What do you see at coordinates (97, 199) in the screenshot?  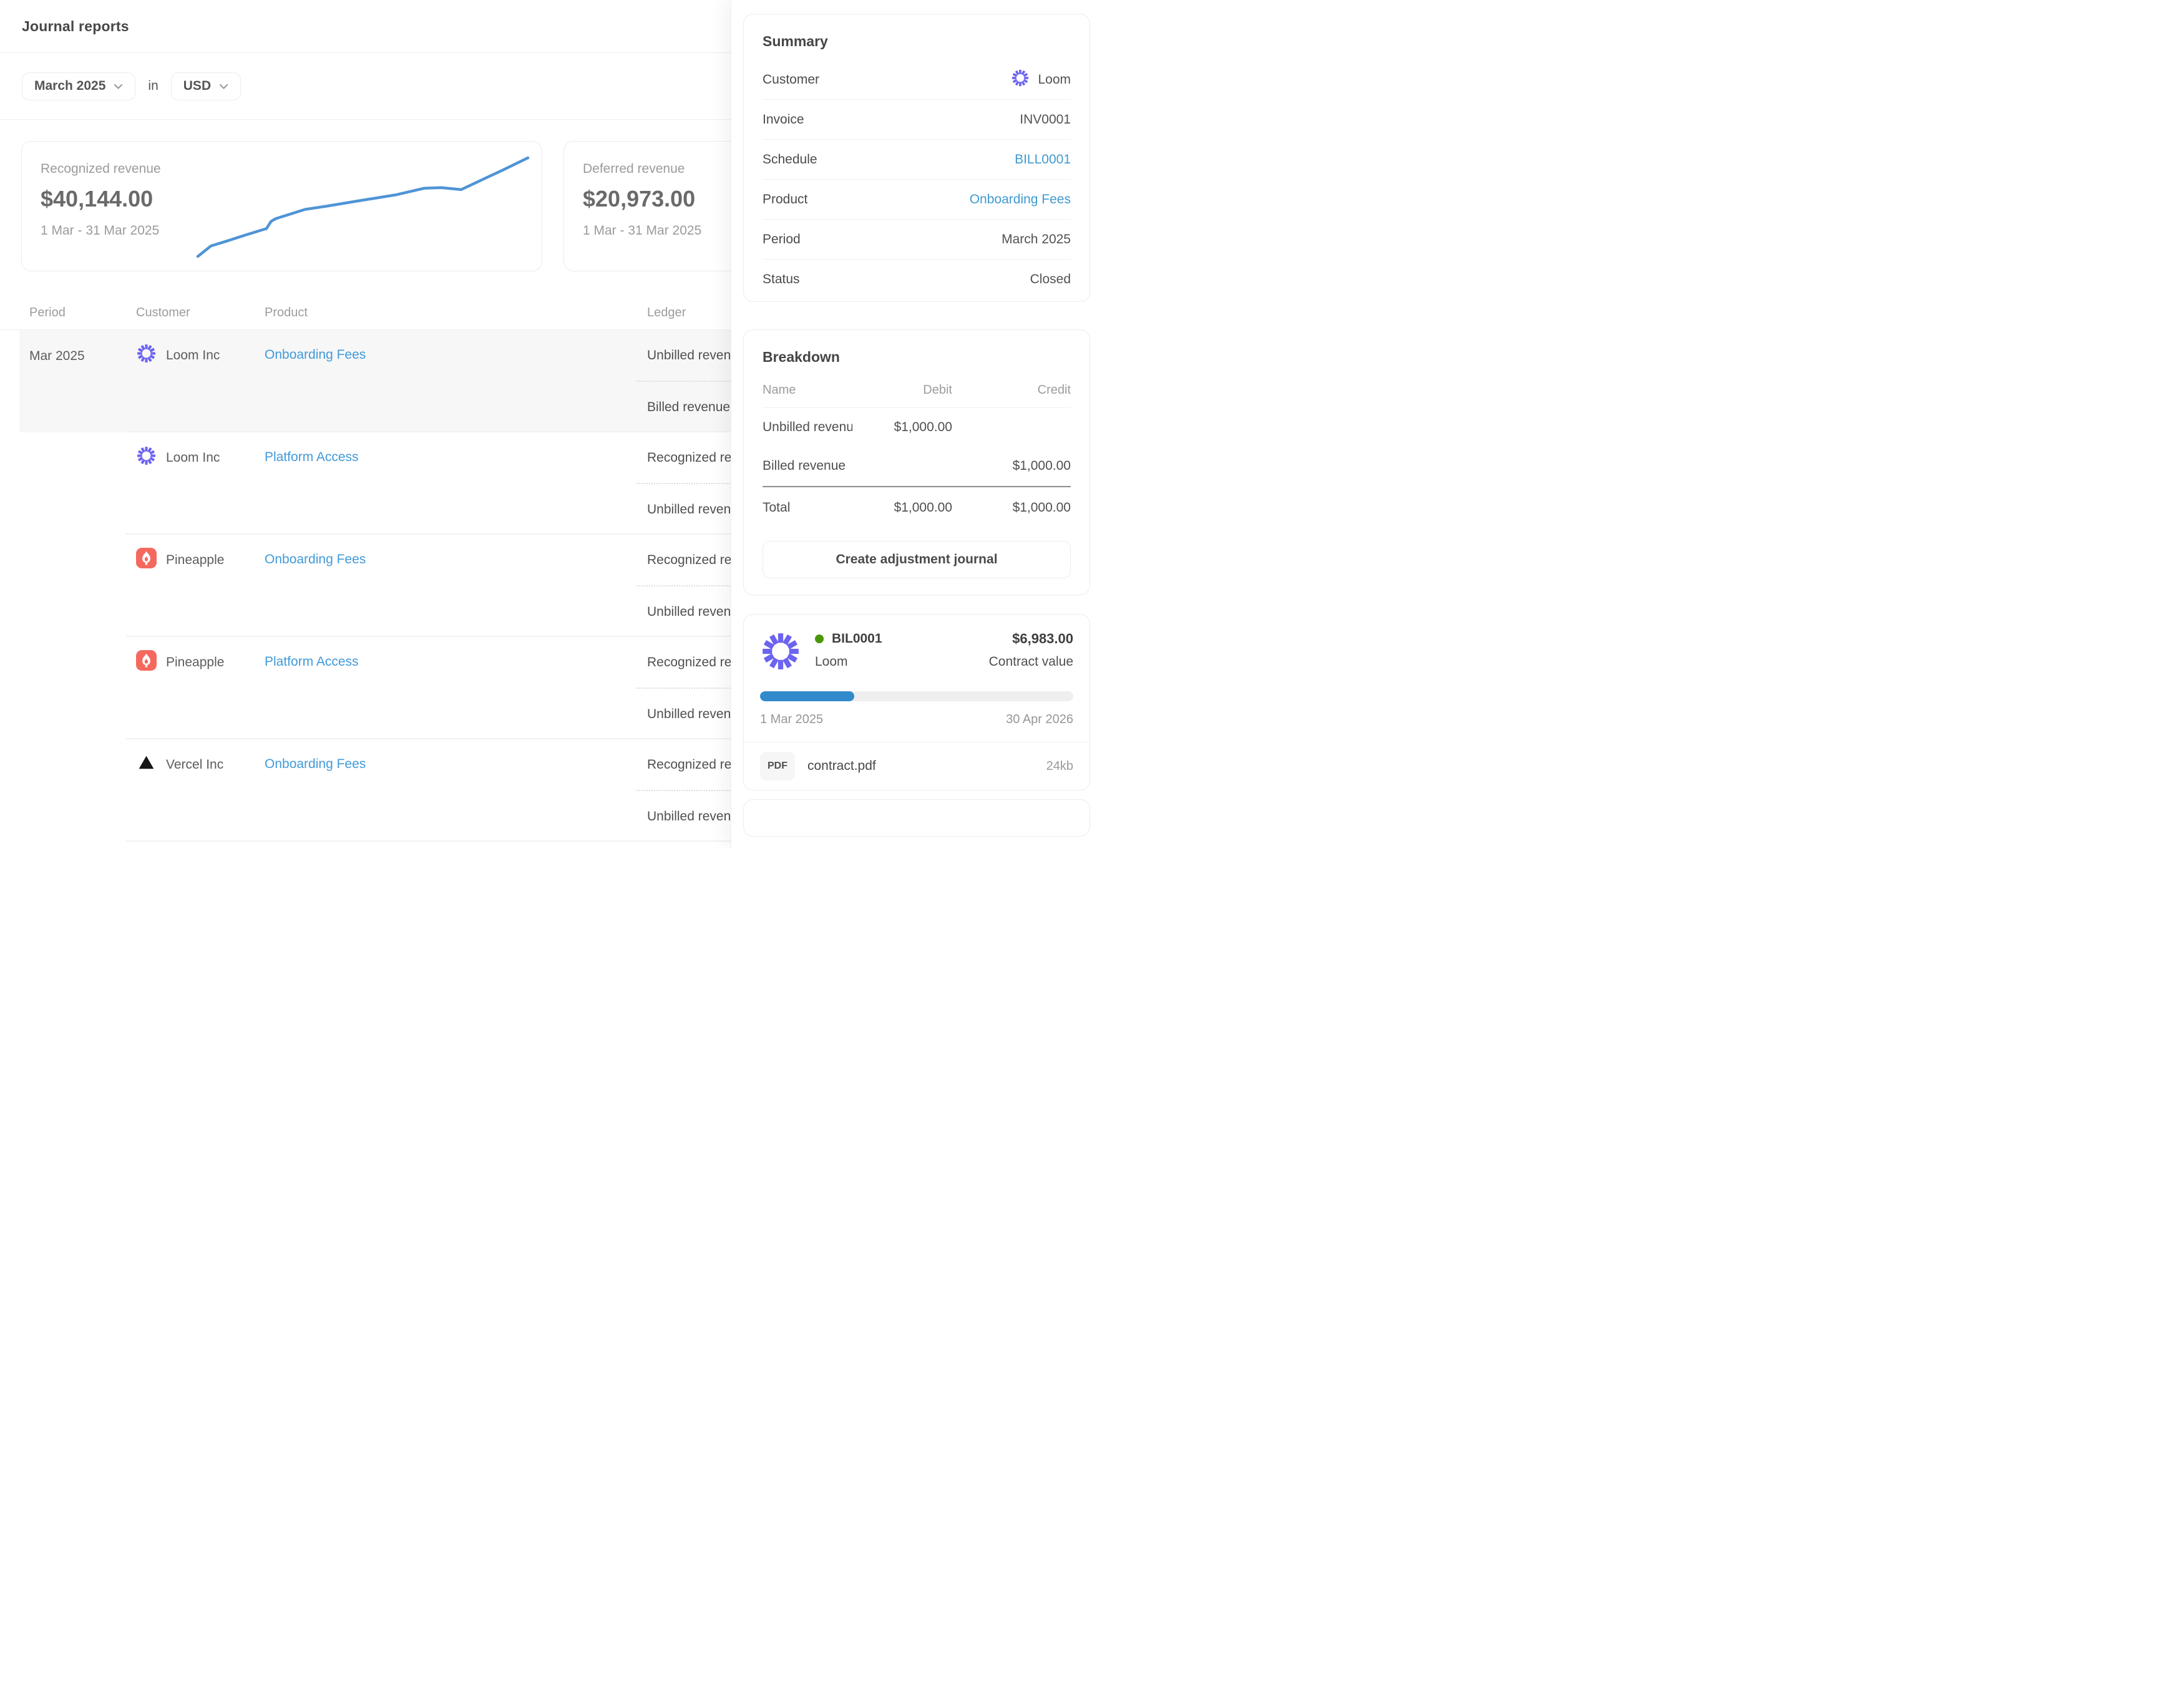 I see `stat-value: $40,144.00` at bounding box center [97, 199].